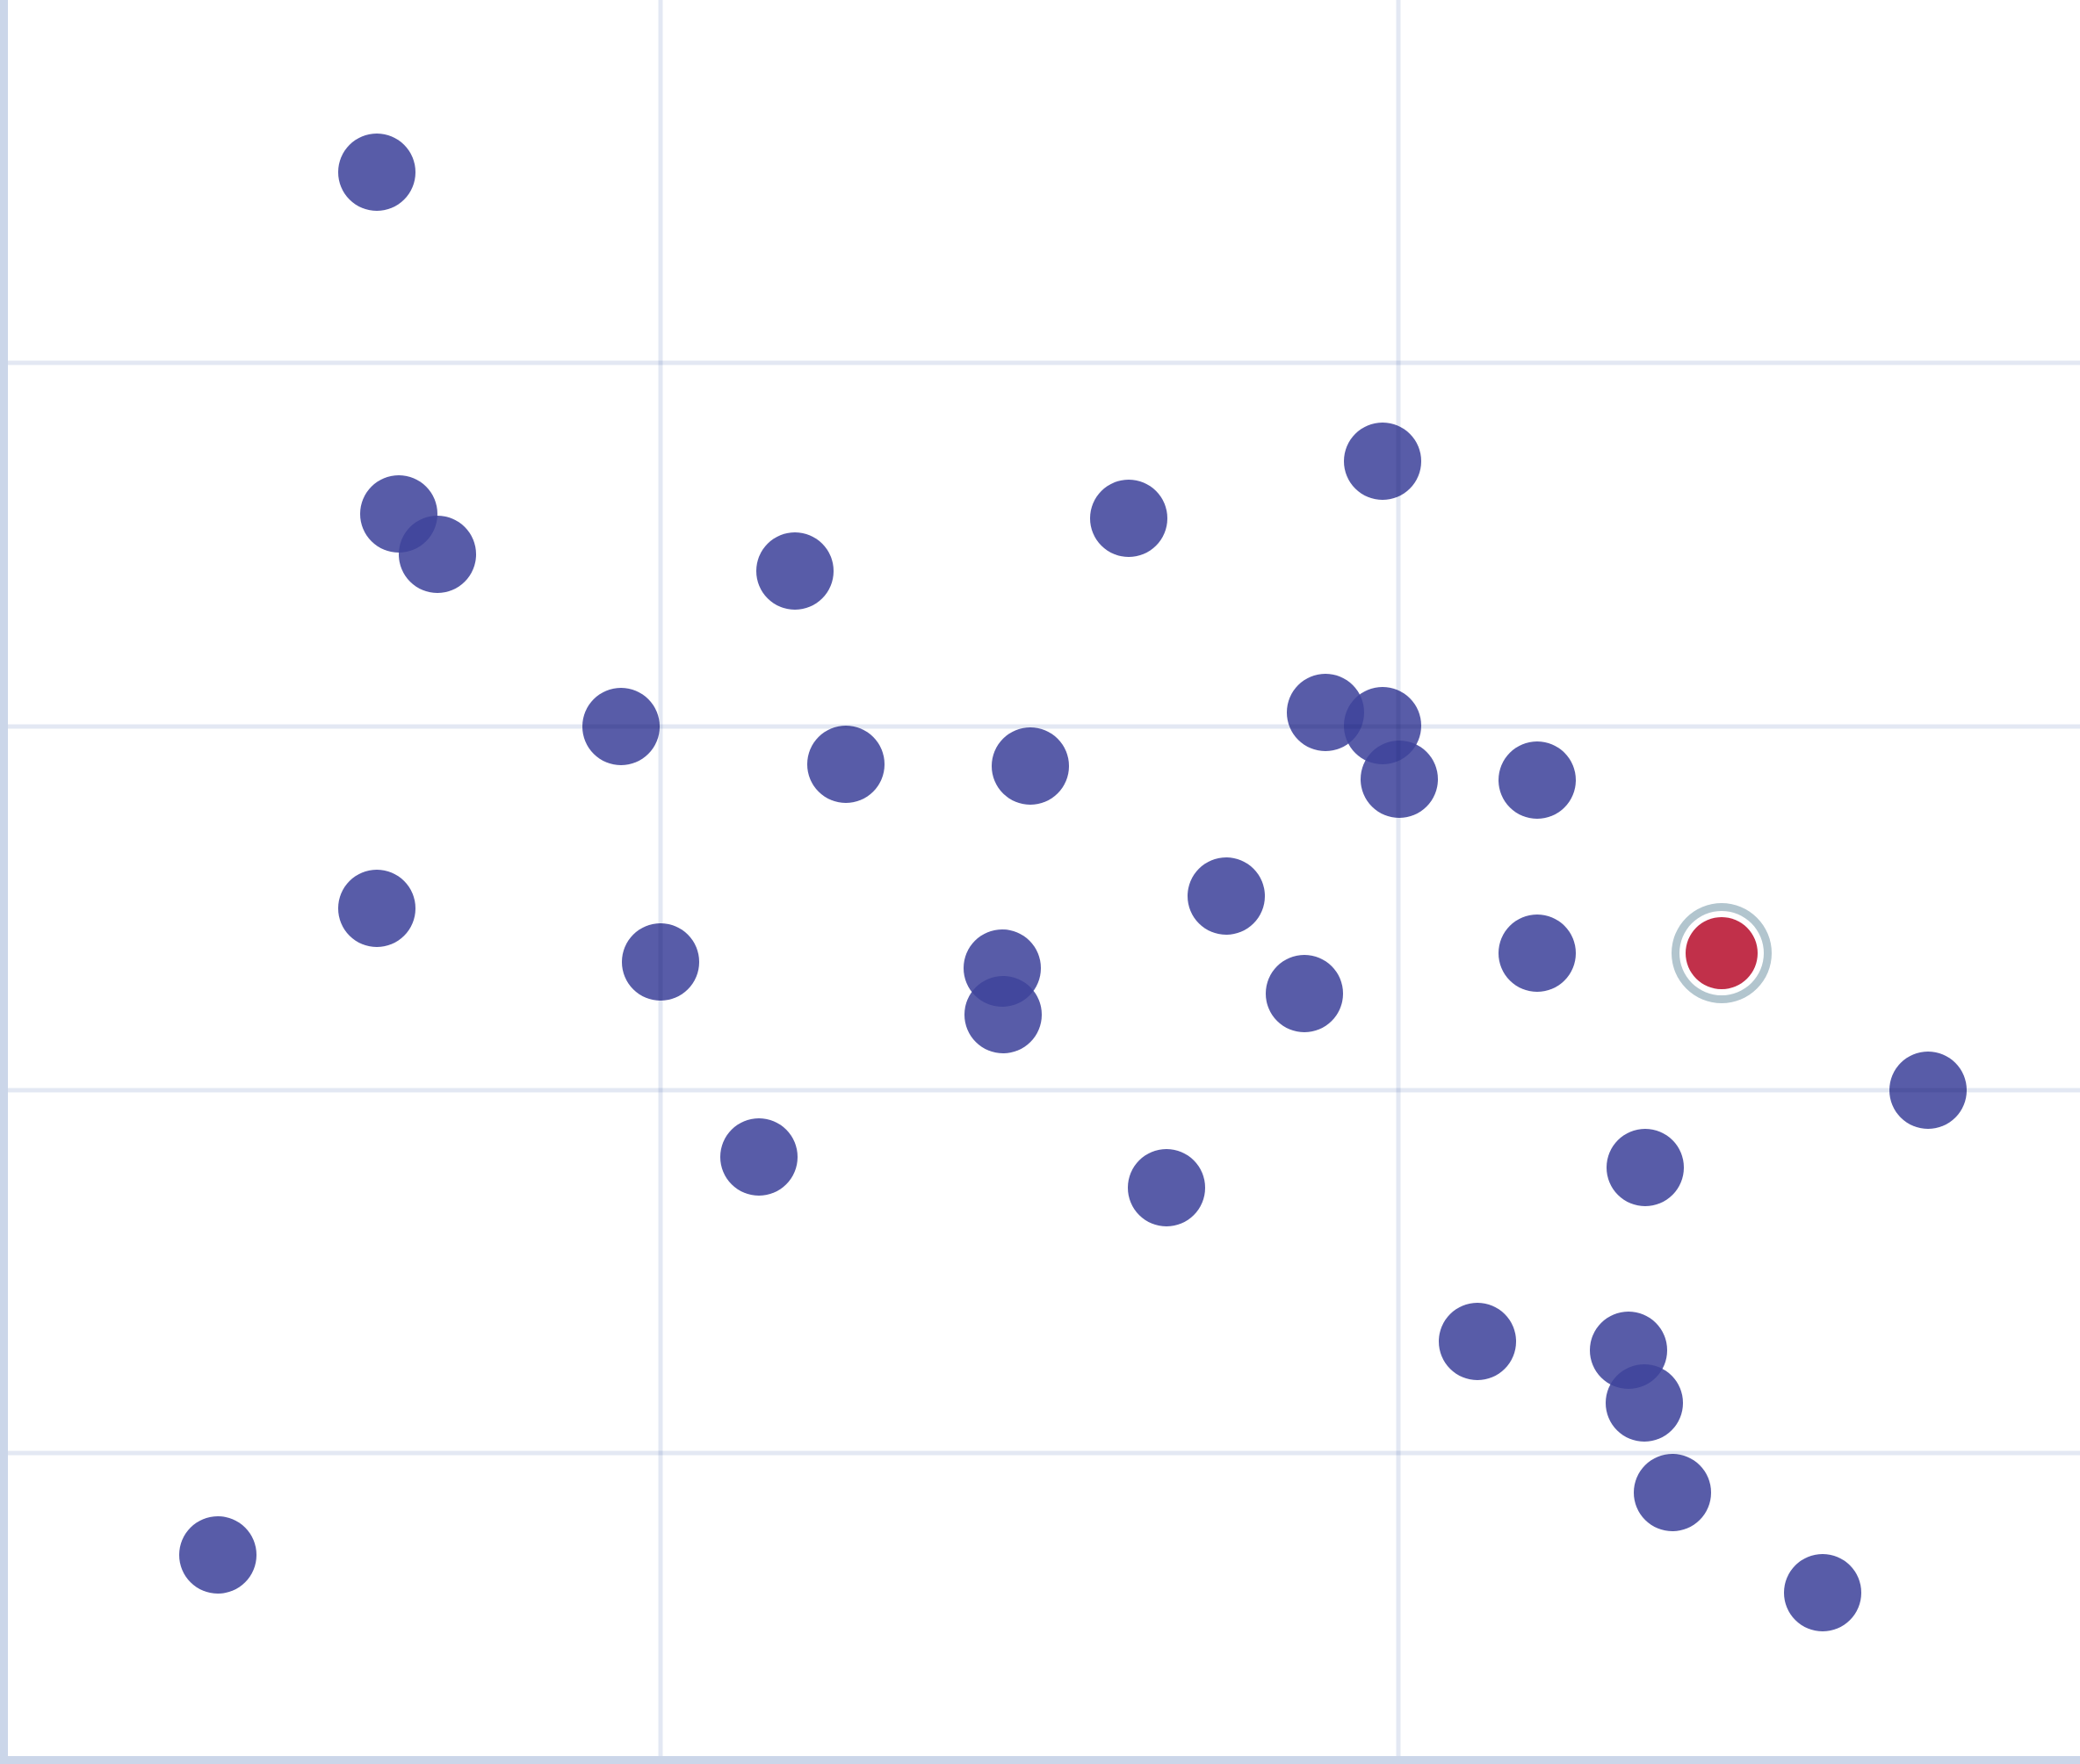 This screenshot has width=2080, height=1764. What do you see at coordinates (1040, 1760) in the screenshot?
I see `bottom-axis-edge` at bounding box center [1040, 1760].